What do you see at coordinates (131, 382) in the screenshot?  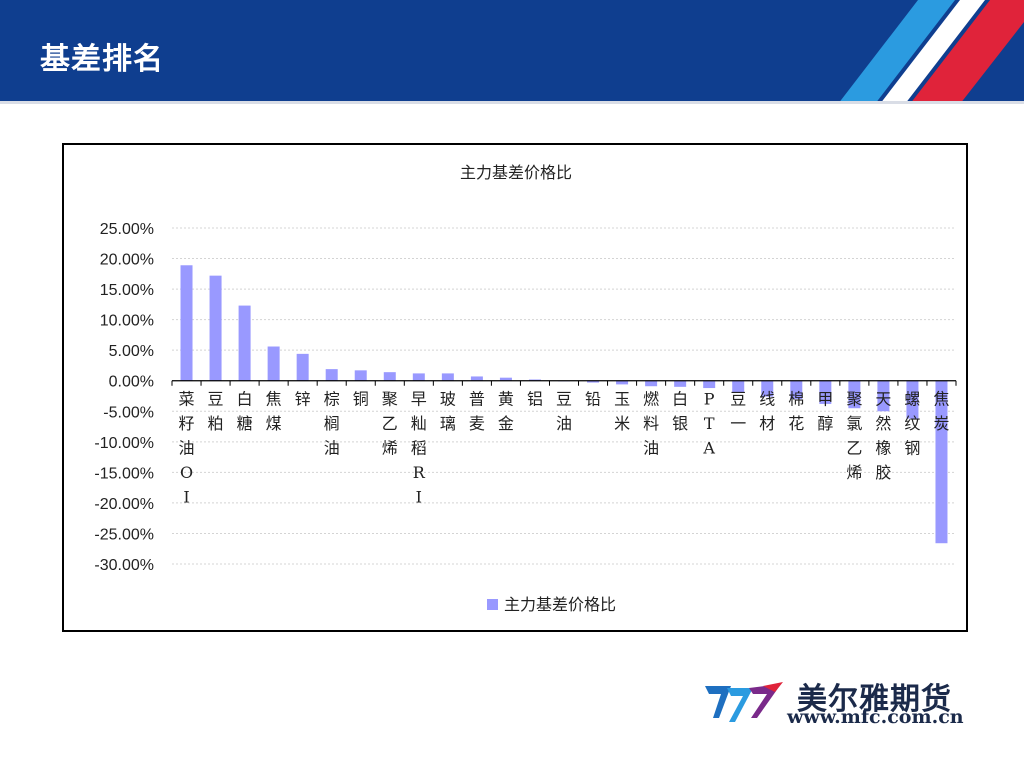 I see `y-tick-label: 0.00%` at bounding box center [131, 382].